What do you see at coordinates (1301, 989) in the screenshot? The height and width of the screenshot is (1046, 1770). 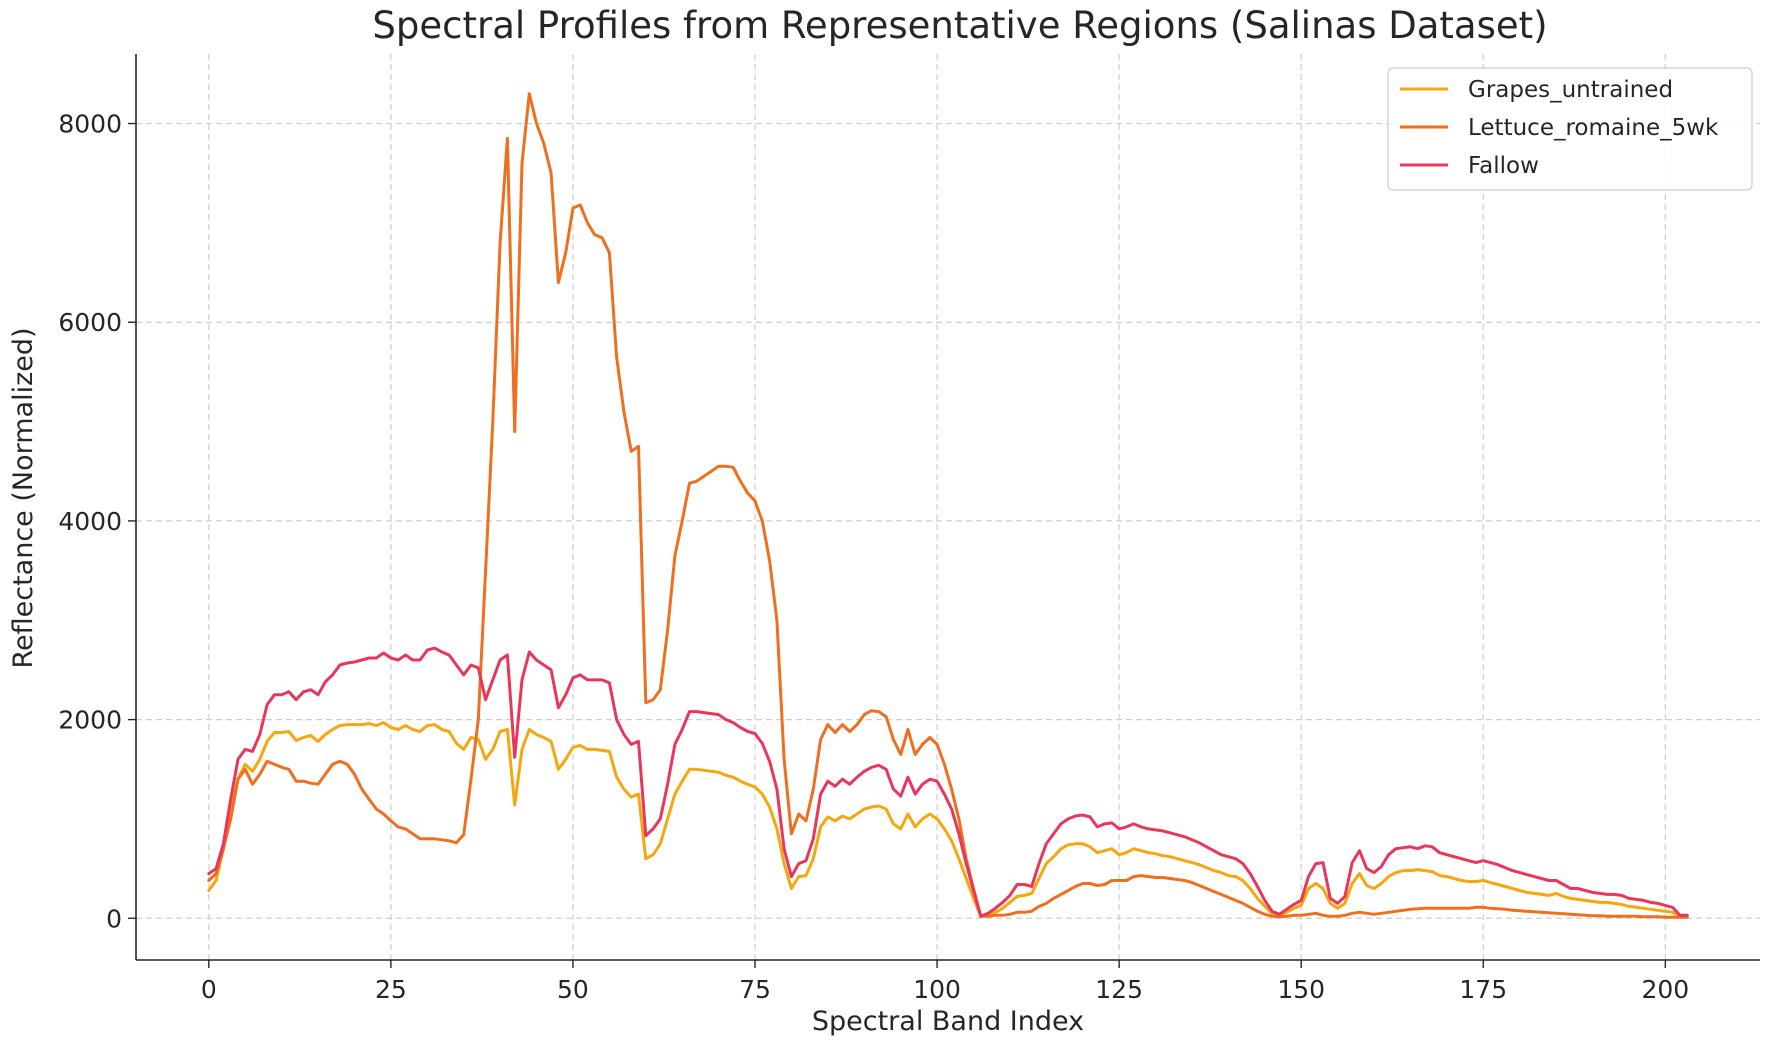 I see `x-tick-label: 150` at bounding box center [1301, 989].